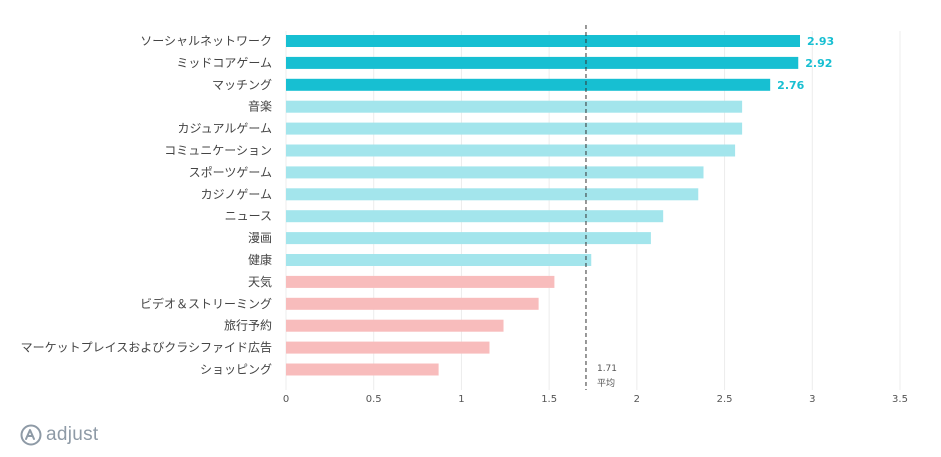  What do you see at coordinates (595, 399) in the screenshot?
I see `x-axis-ticks: 0 0.5 1 1.5 2 2.5 3 3.5` at bounding box center [595, 399].